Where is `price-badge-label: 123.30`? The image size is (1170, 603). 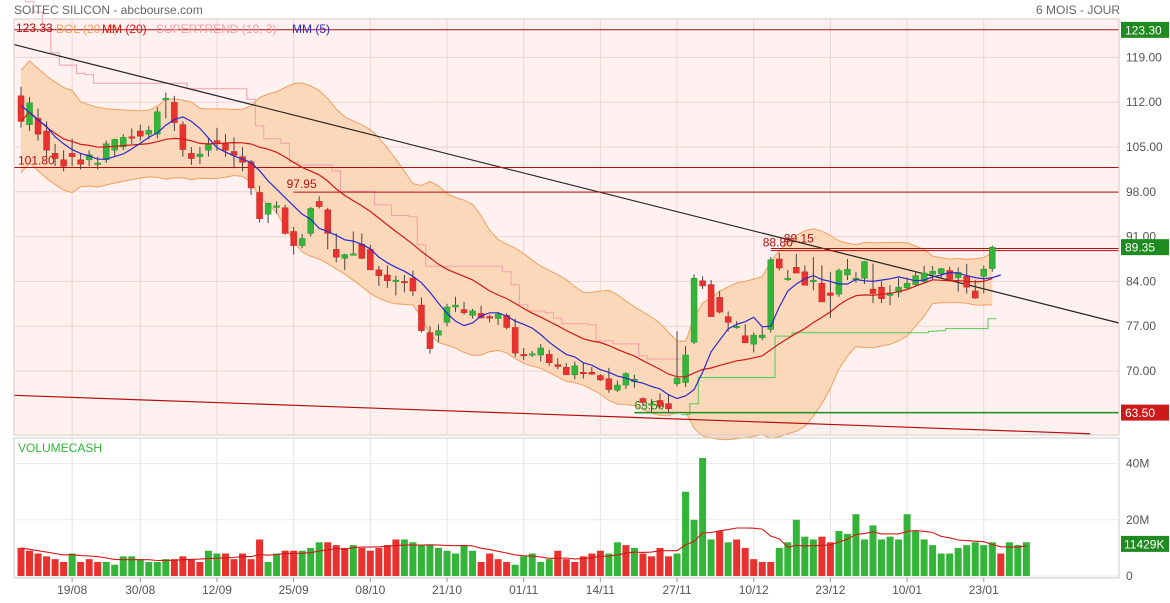 price-badge-label: 123.30 is located at coordinates (1143, 30).